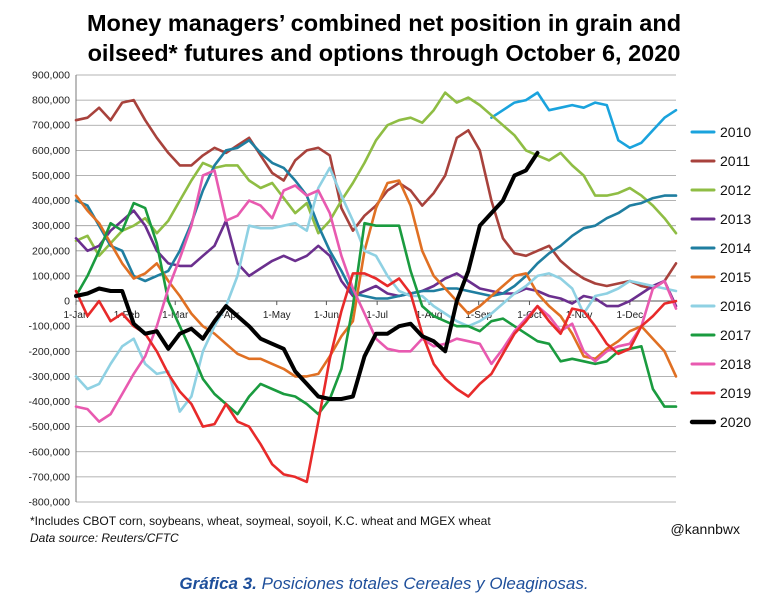 The width and height of the screenshot is (768, 602). Describe the element at coordinates (218, 583) in the screenshot. I see `caption-label: Gráfica 3.` at that location.